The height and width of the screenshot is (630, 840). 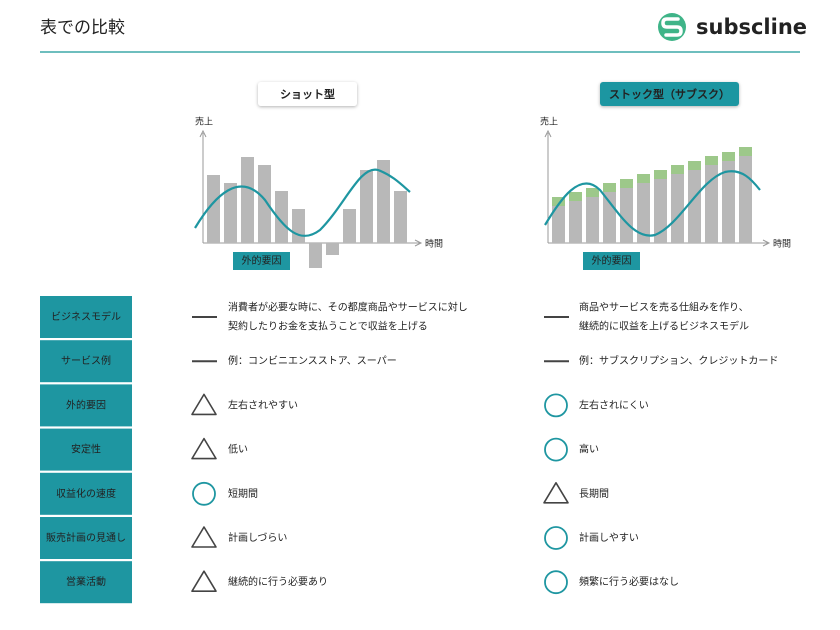 I want to click on cell-text: 契約したりお金を支払うことで収益を上げる, so click(x=328, y=326).